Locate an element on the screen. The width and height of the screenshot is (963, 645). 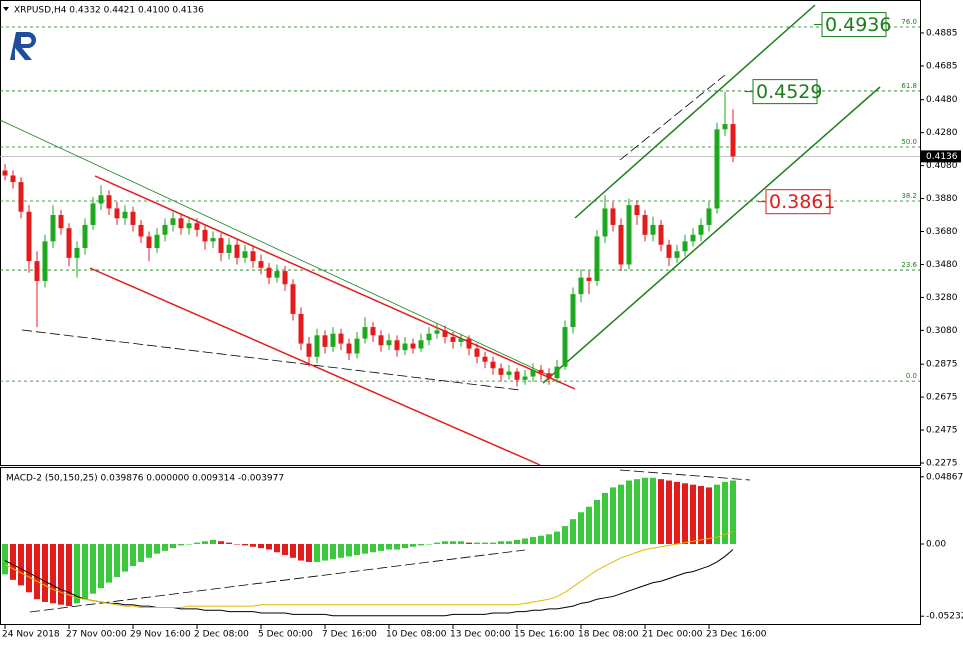
y-tick-label: 0.2475 is located at coordinates (942, 431).